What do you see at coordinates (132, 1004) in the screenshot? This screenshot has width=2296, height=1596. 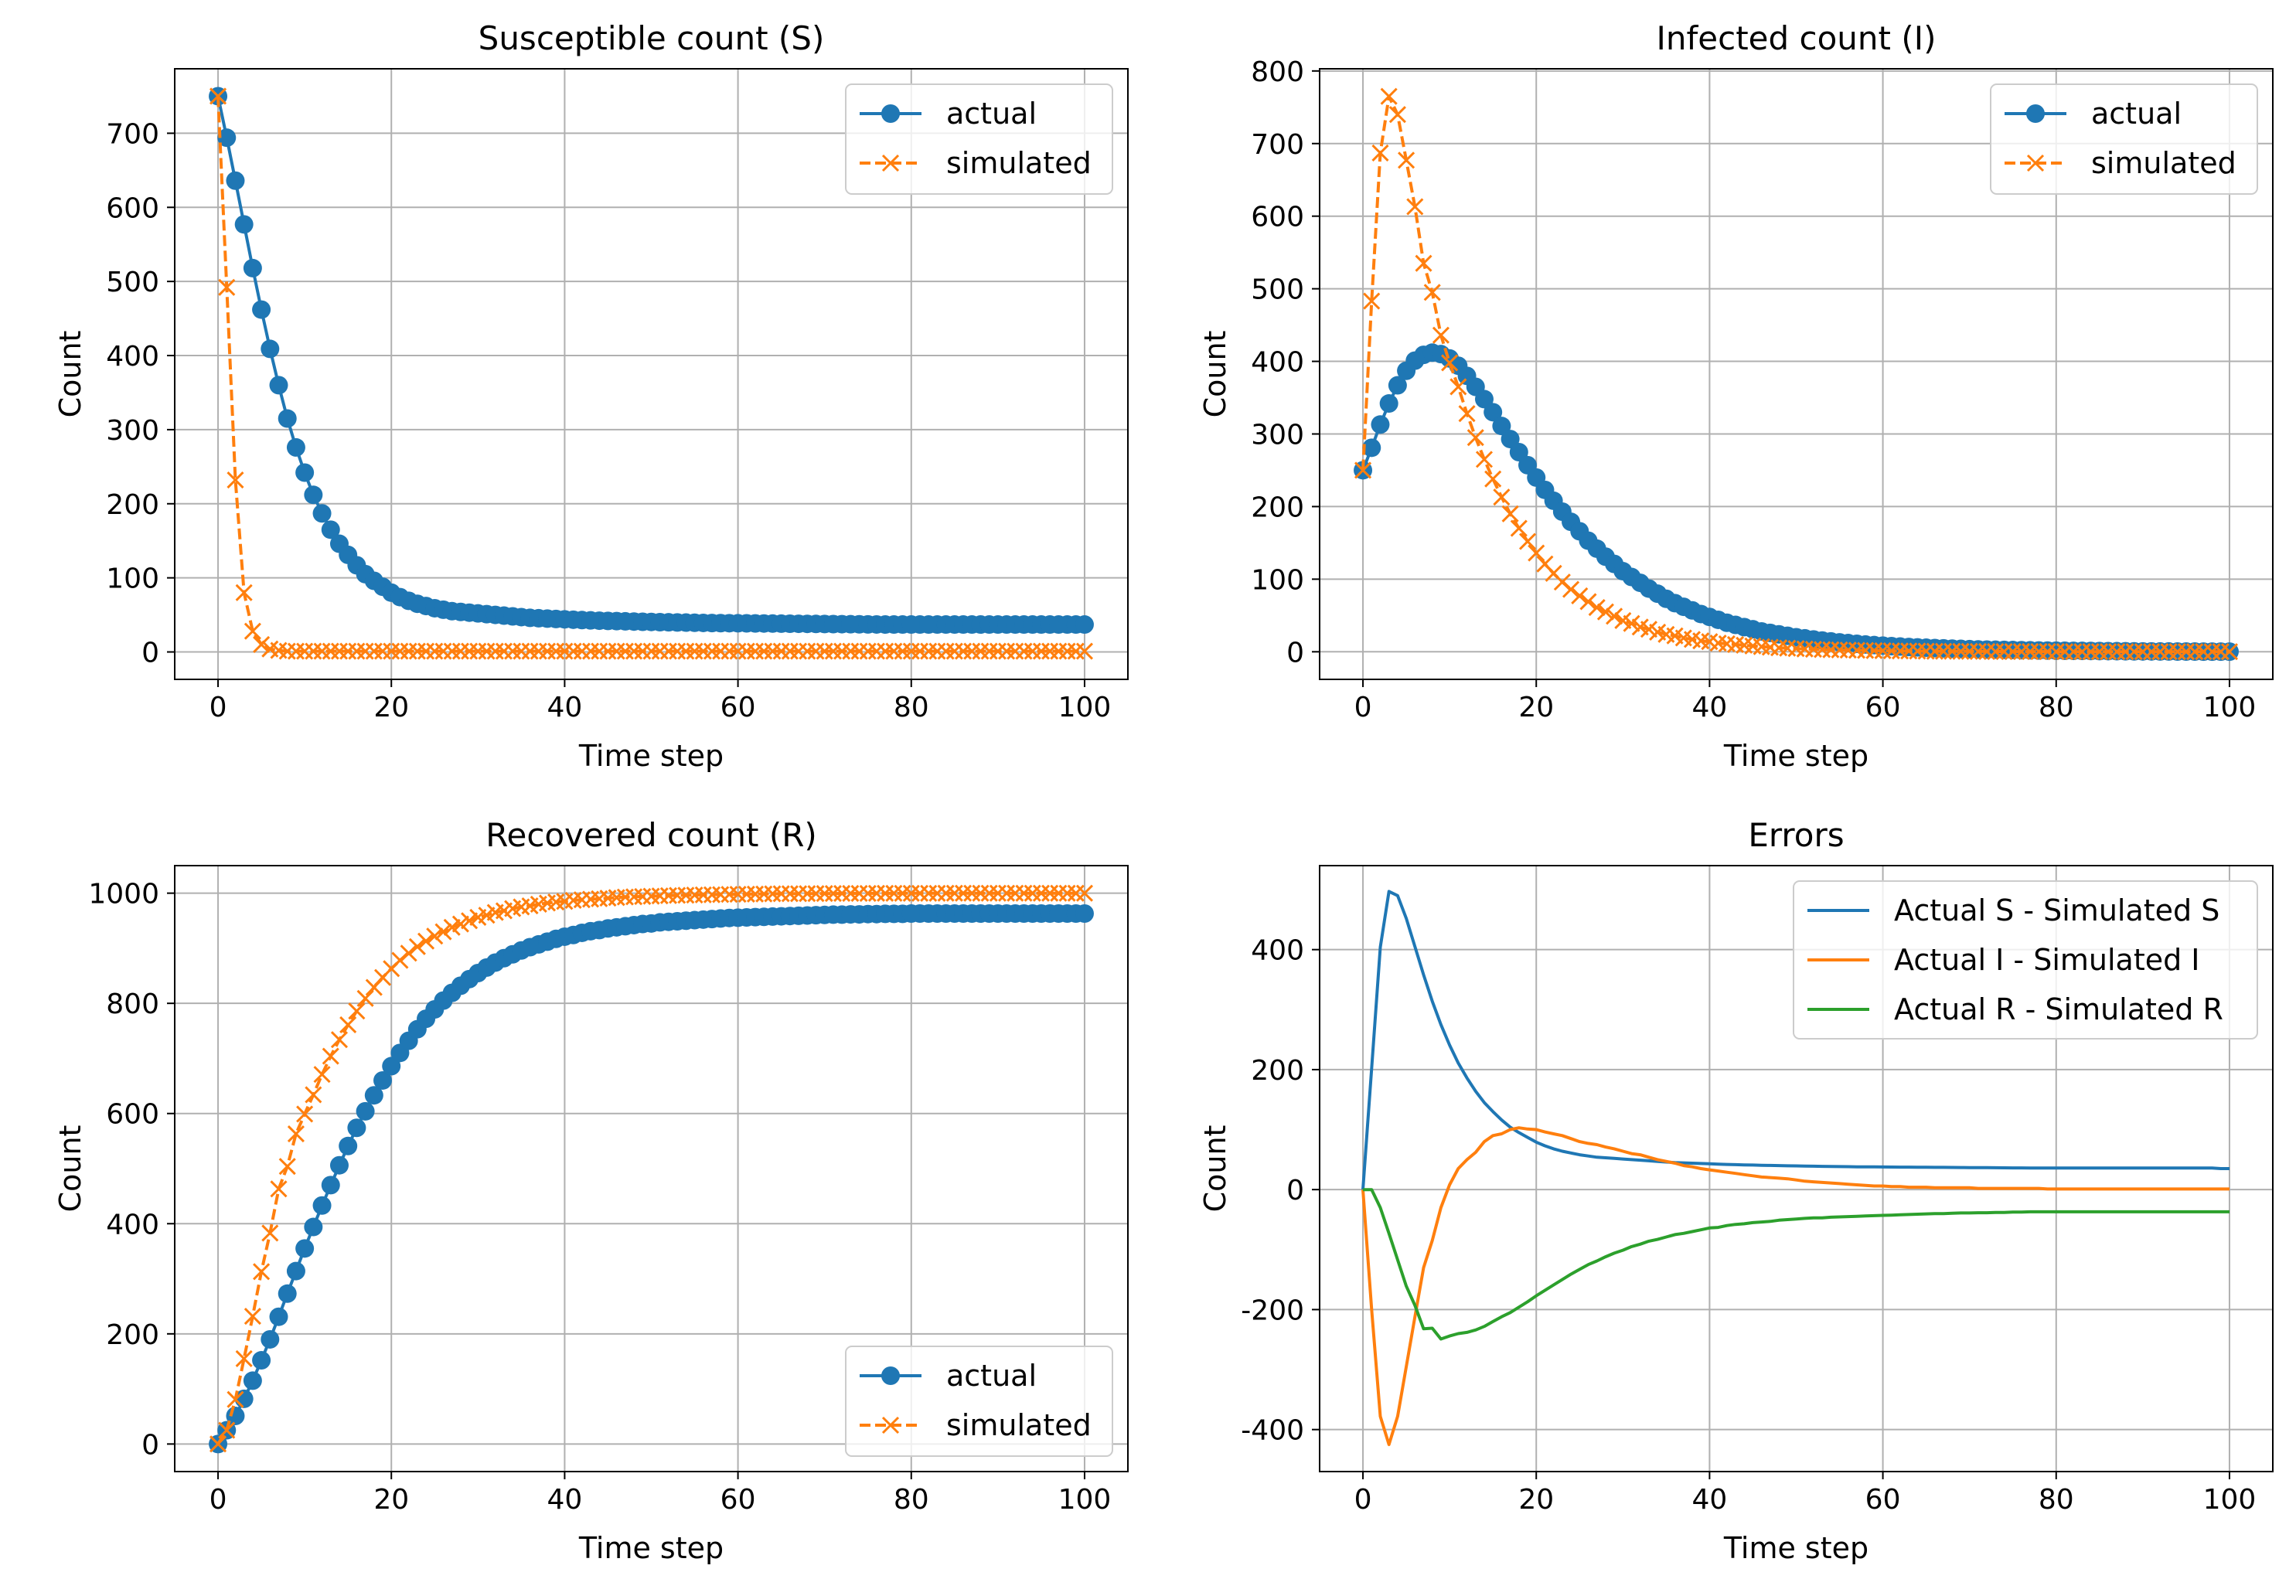 I see `y-tick-label: 800` at bounding box center [132, 1004].